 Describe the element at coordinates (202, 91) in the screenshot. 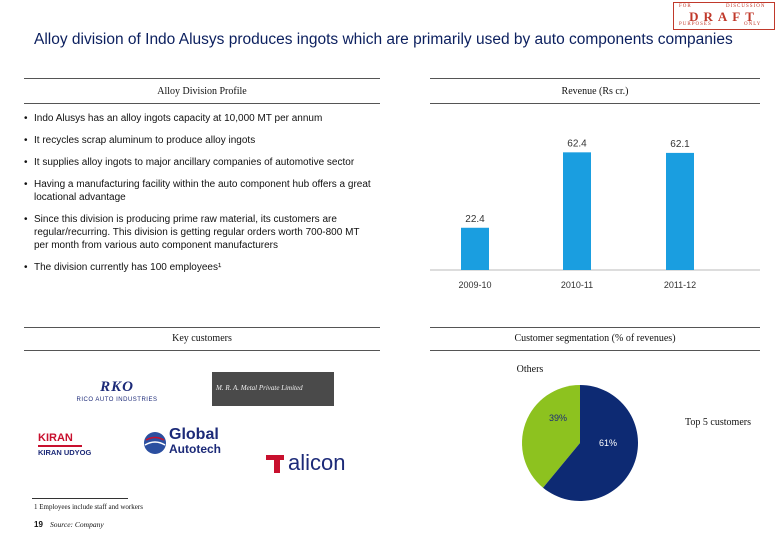

I see `section-profile-heading: Alloy Division Profile` at that location.